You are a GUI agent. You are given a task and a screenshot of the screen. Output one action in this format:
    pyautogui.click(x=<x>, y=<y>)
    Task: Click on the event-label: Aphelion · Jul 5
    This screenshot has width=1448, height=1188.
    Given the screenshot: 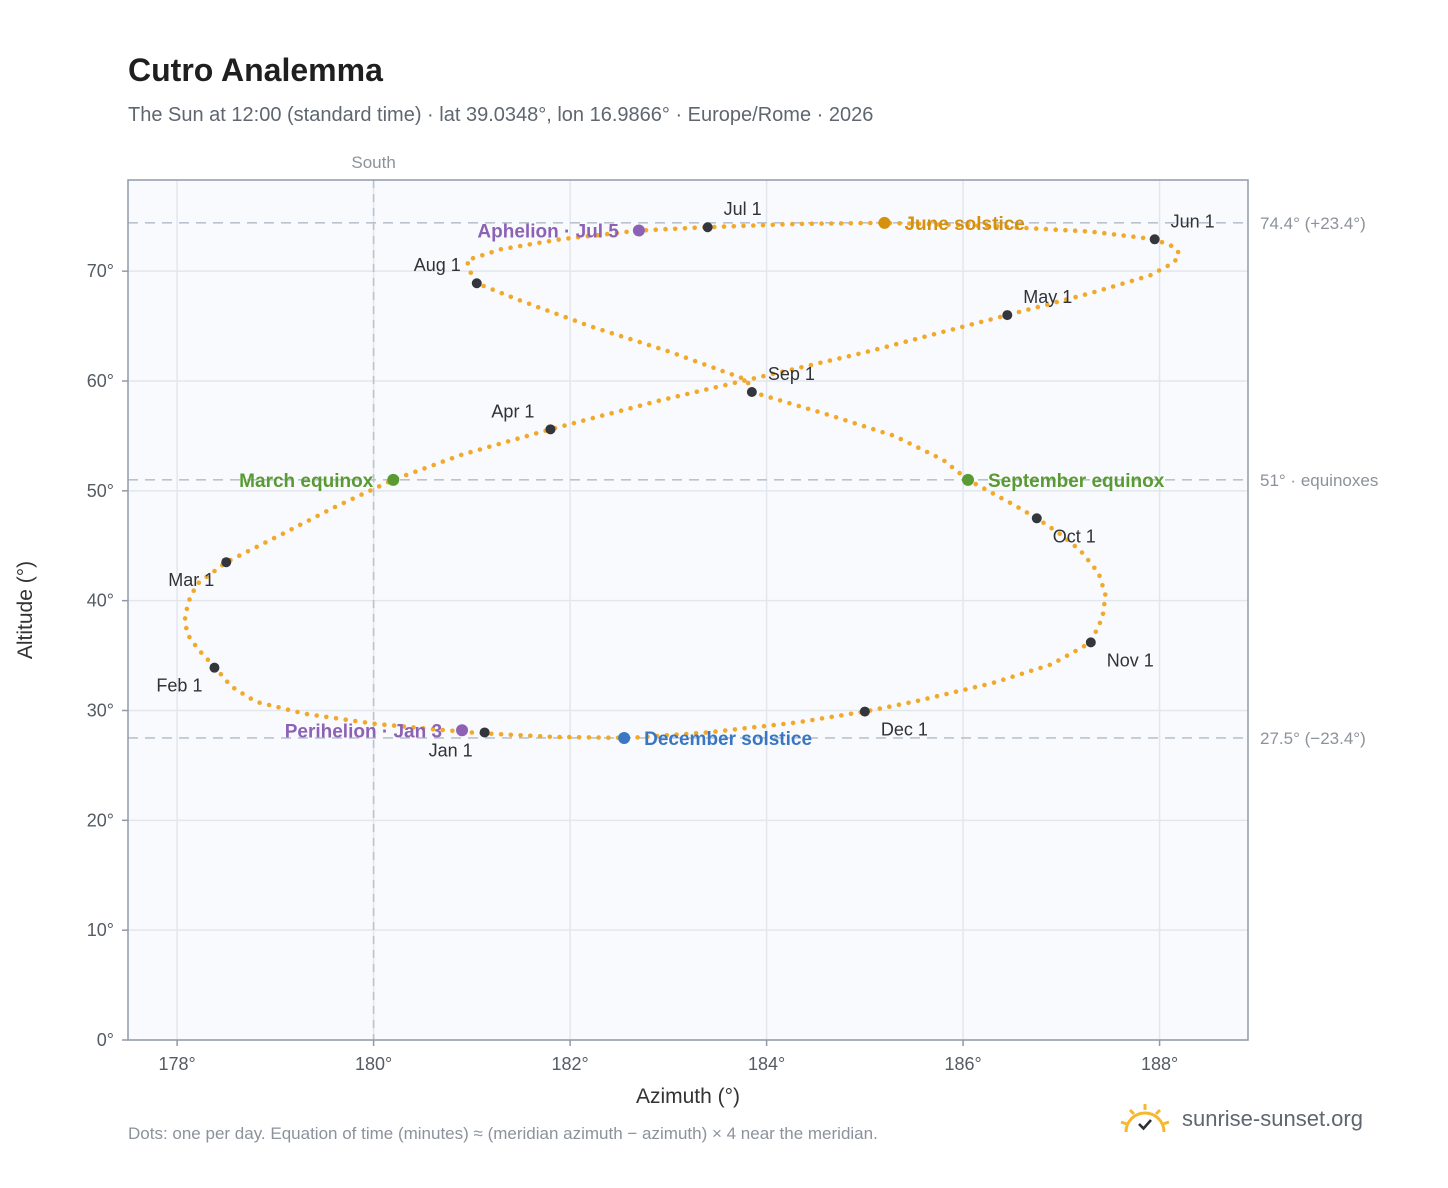 What is the action you would take?
    pyautogui.click(x=548, y=232)
    